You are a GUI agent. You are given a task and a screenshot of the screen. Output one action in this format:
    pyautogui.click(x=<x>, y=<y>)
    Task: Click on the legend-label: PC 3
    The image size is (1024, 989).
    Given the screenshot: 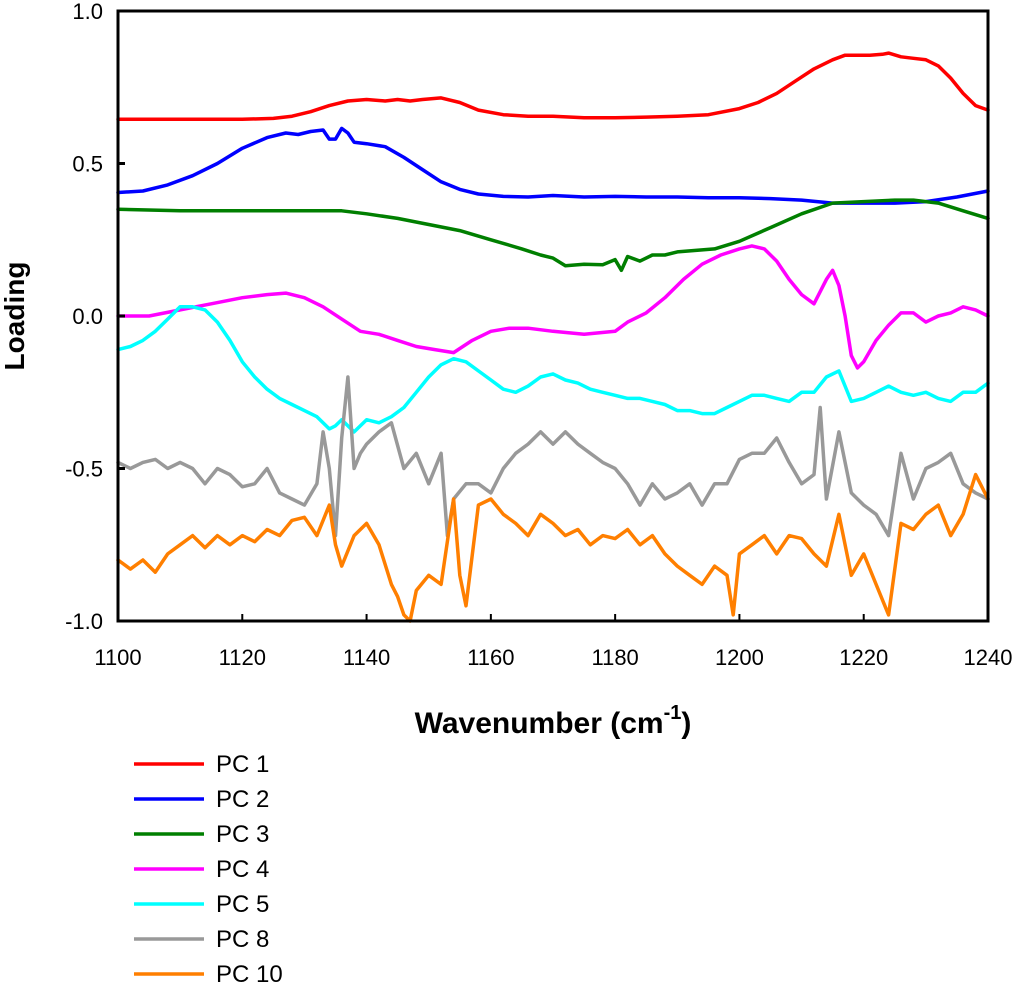 What is the action you would take?
    pyautogui.click(x=242, y=834)
    